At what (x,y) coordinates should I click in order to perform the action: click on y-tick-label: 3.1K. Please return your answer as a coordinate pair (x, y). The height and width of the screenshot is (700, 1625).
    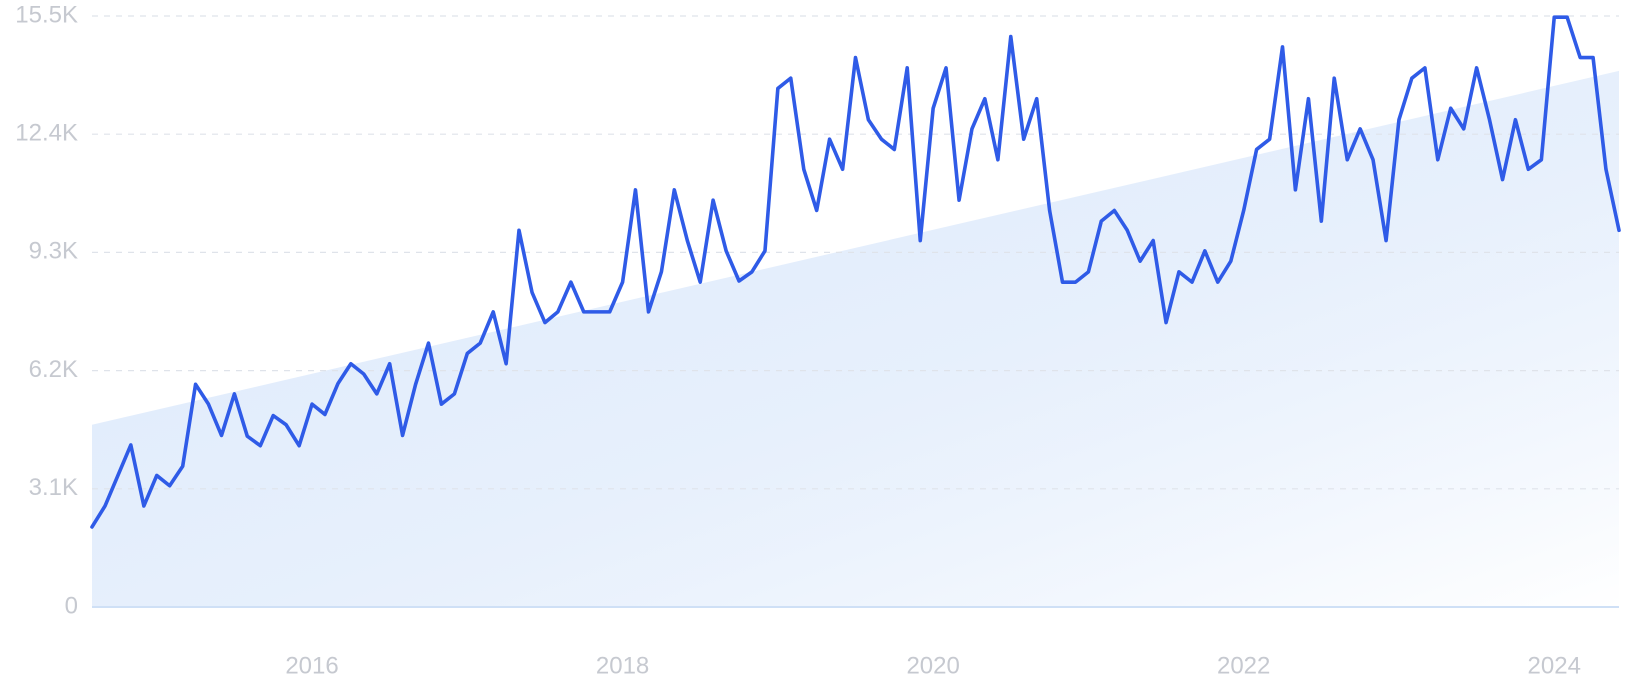
    Looking at the image, I should click on (53, 487).